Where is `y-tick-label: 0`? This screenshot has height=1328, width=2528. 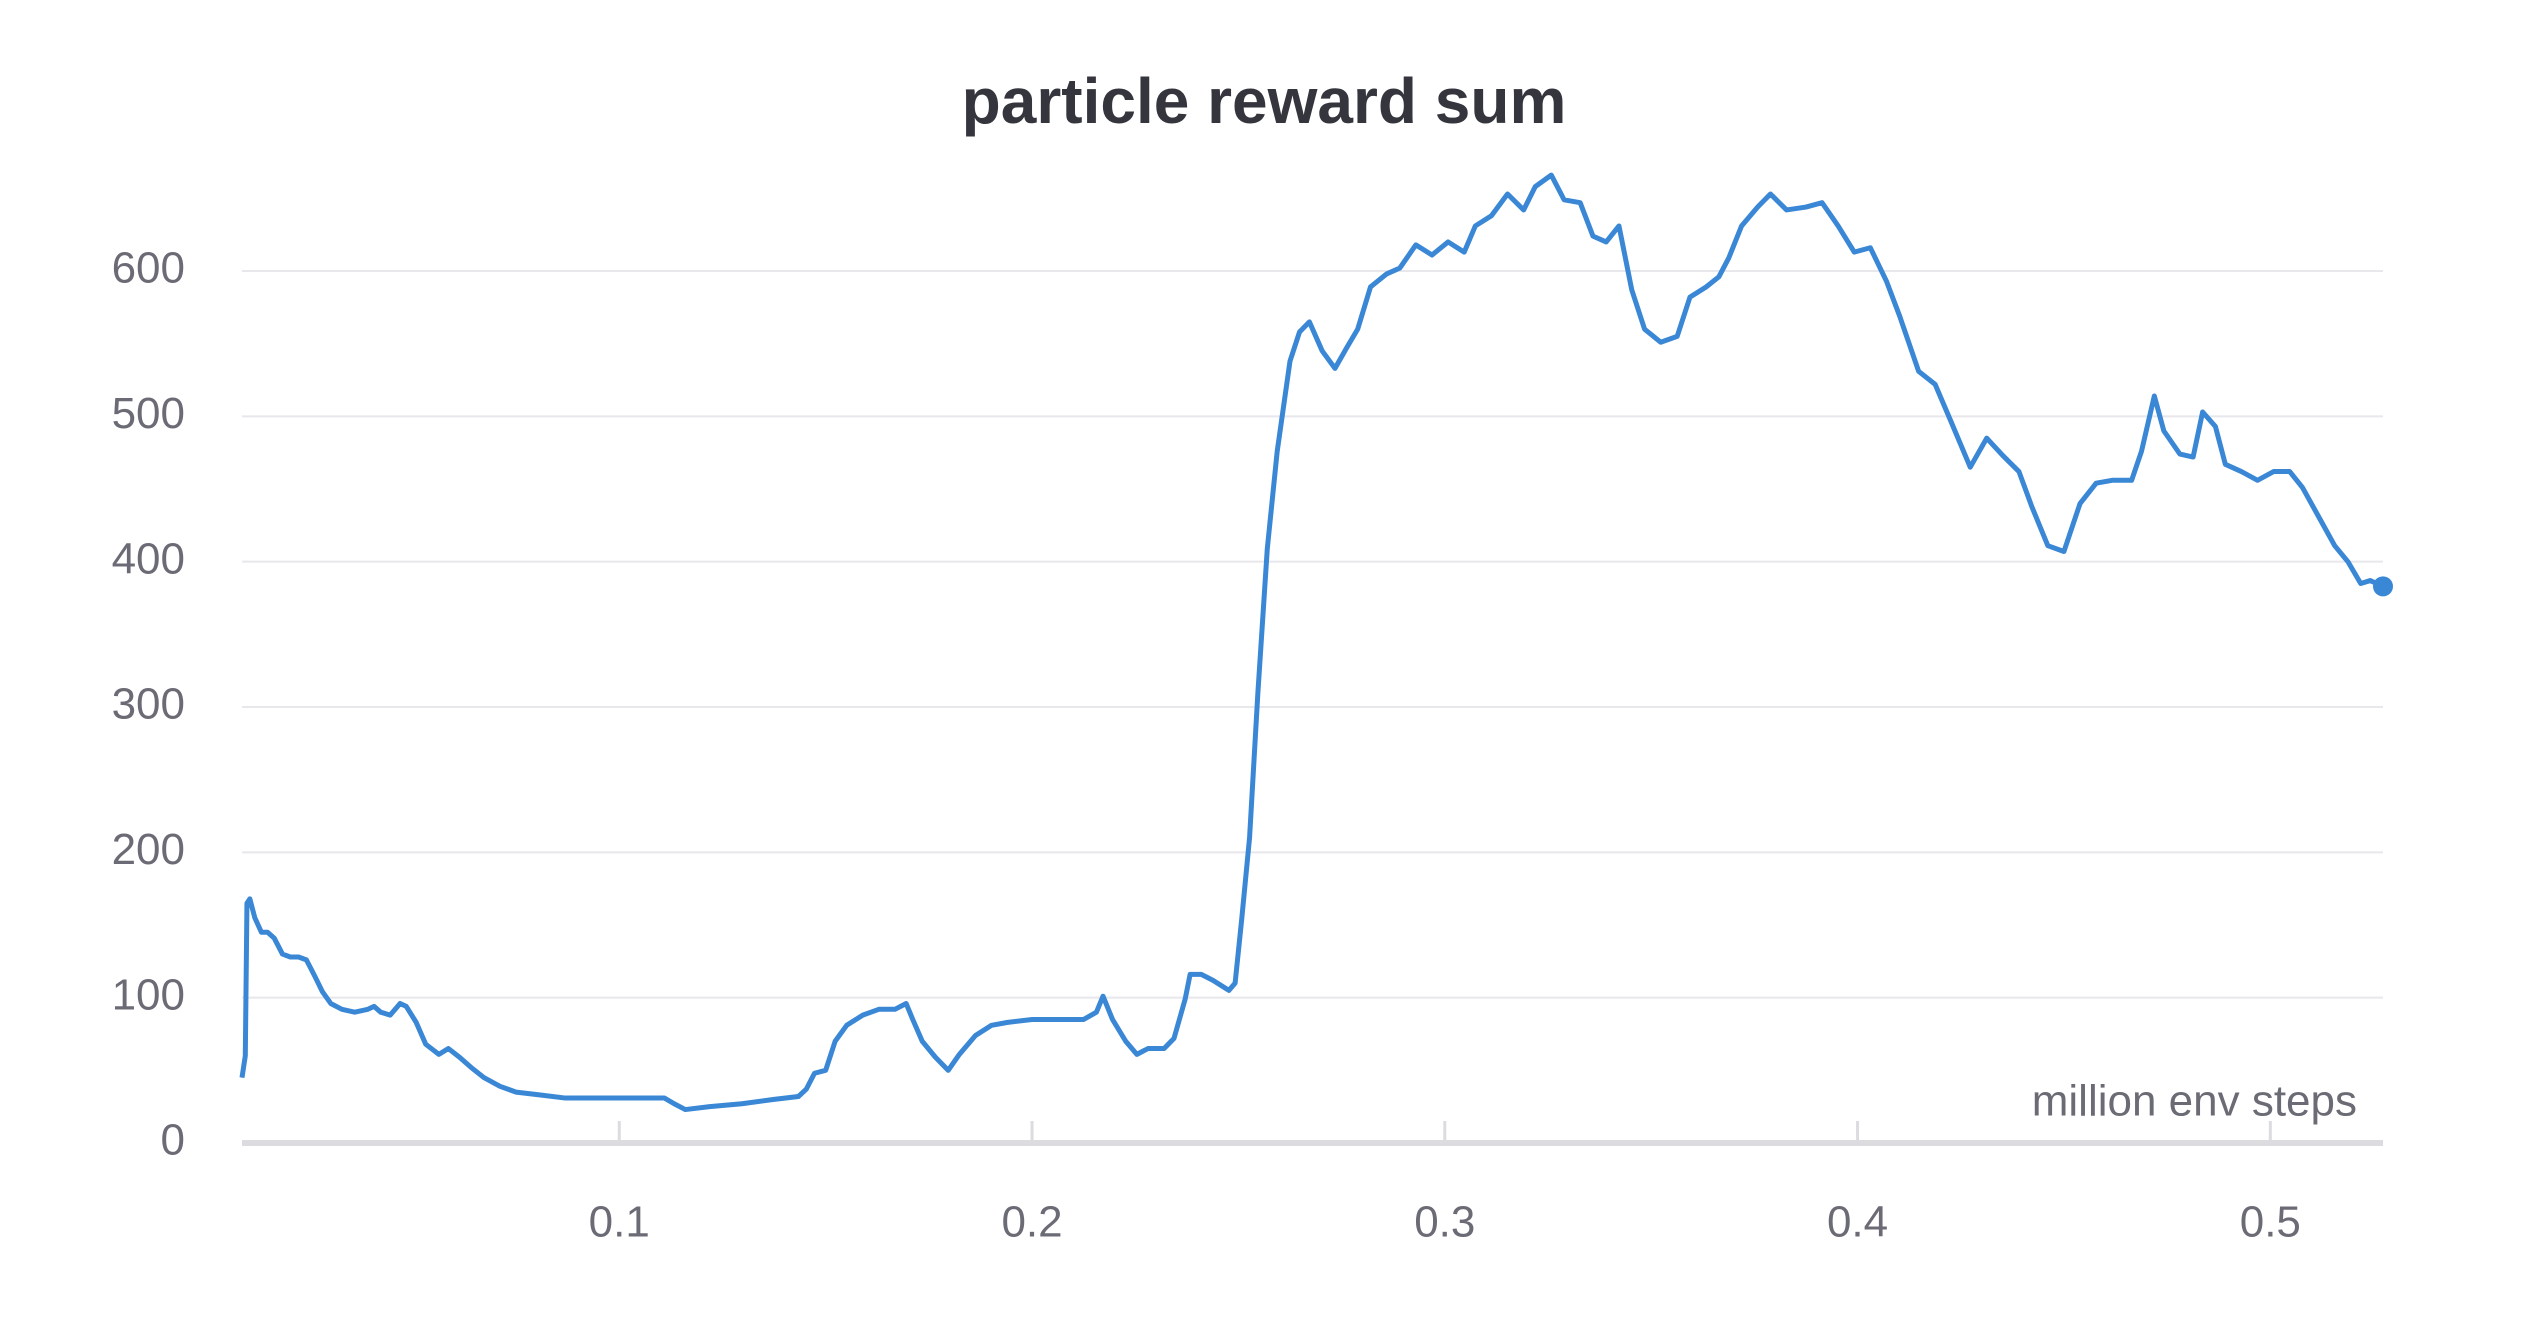
y-tick-label: 0 is located at coordinates (173, 1140).